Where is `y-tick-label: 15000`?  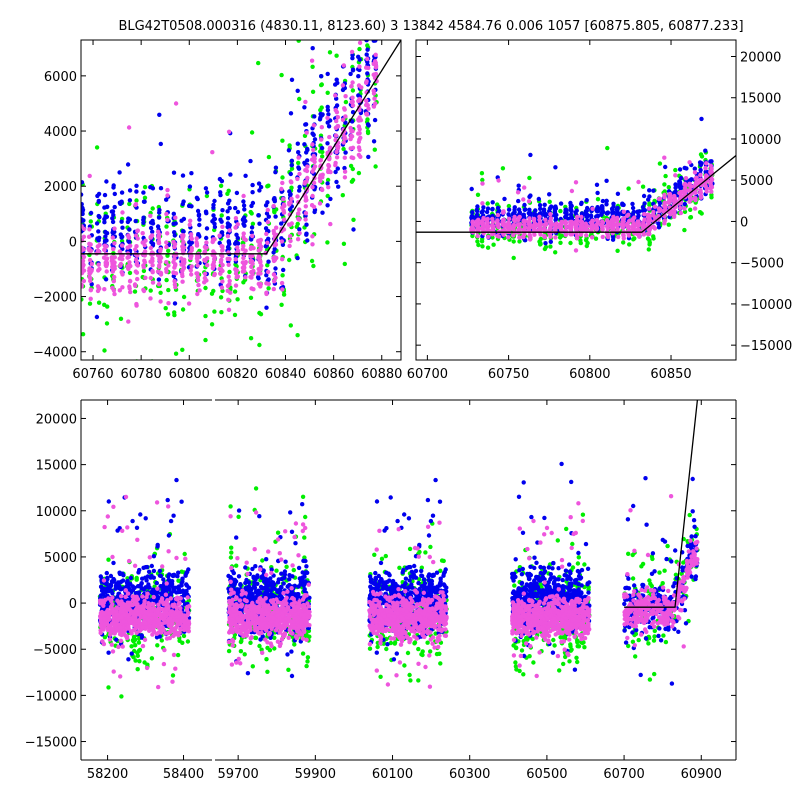 y-tick-label: 15000 is located at coordinates (760, 99).